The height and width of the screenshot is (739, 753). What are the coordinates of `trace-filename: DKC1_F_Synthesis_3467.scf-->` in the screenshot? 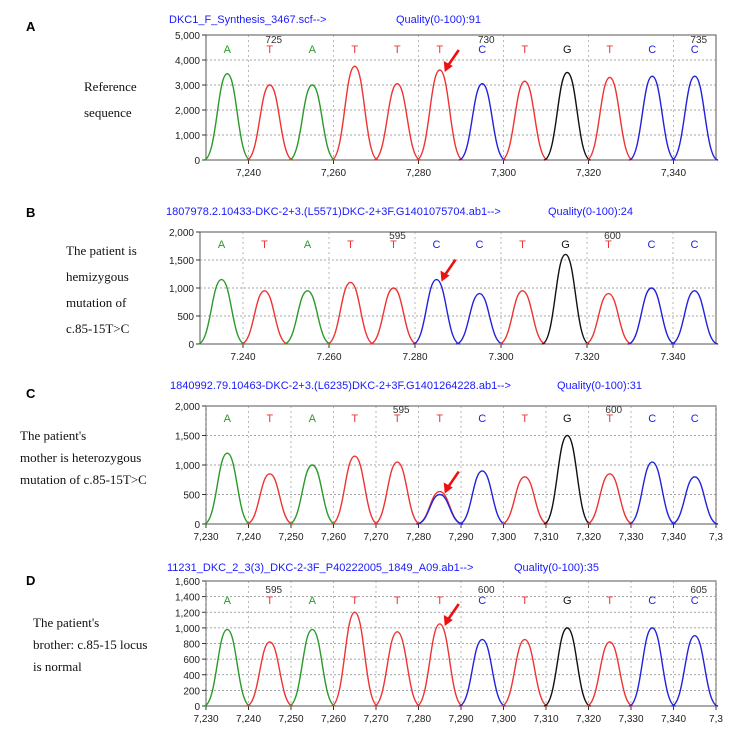 It's located at (248, 20).